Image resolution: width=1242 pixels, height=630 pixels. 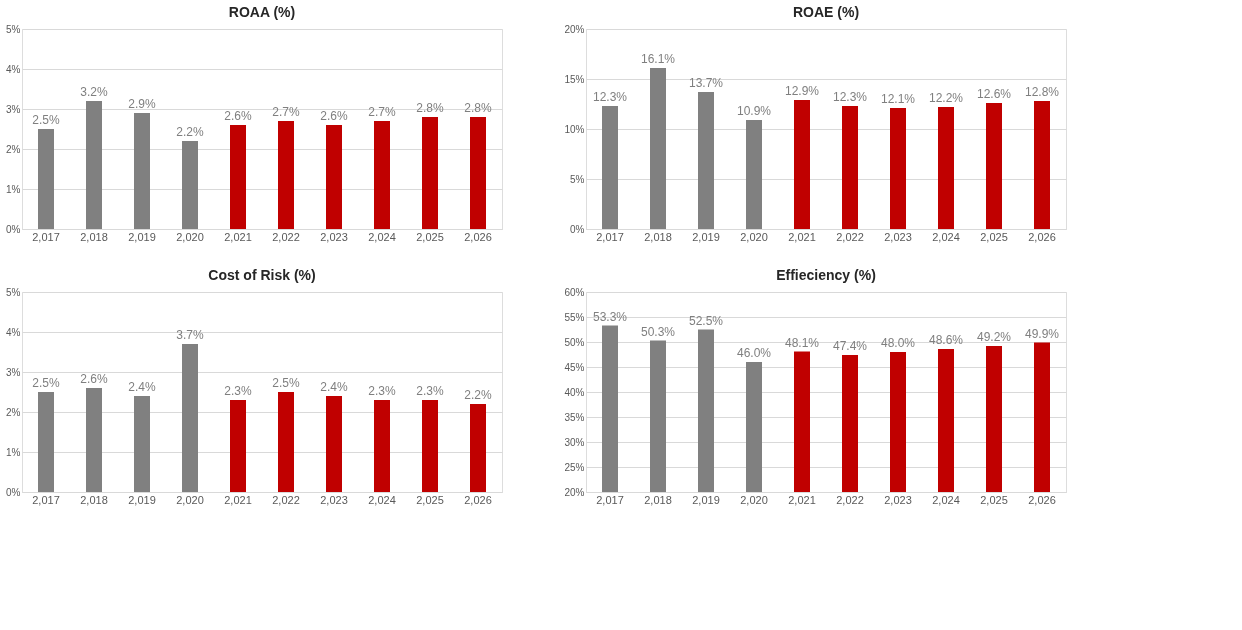 What do you see at coordinates (142, 387) in the screenshot?
I see `data-label: 2.4%` at bounding box center [142, 387].